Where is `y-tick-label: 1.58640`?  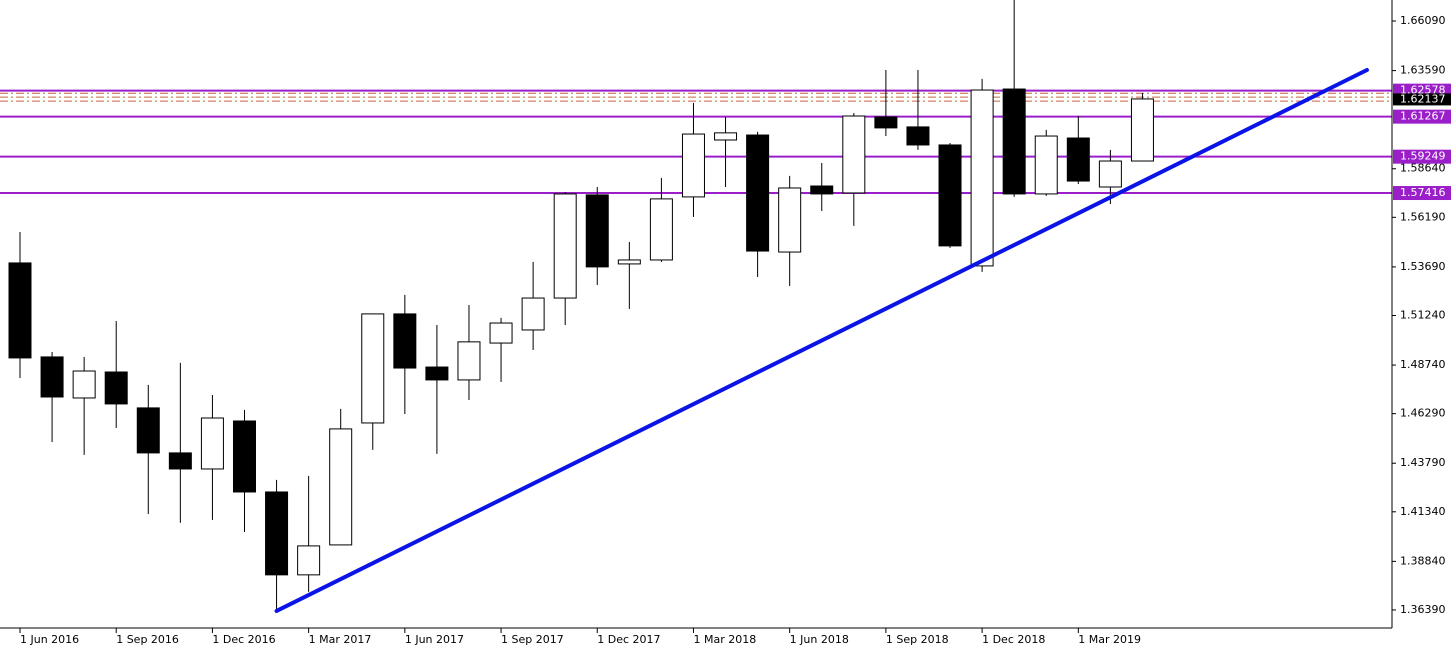 y-tick-label: 1.58640 is located at coordinates (1423, 168).